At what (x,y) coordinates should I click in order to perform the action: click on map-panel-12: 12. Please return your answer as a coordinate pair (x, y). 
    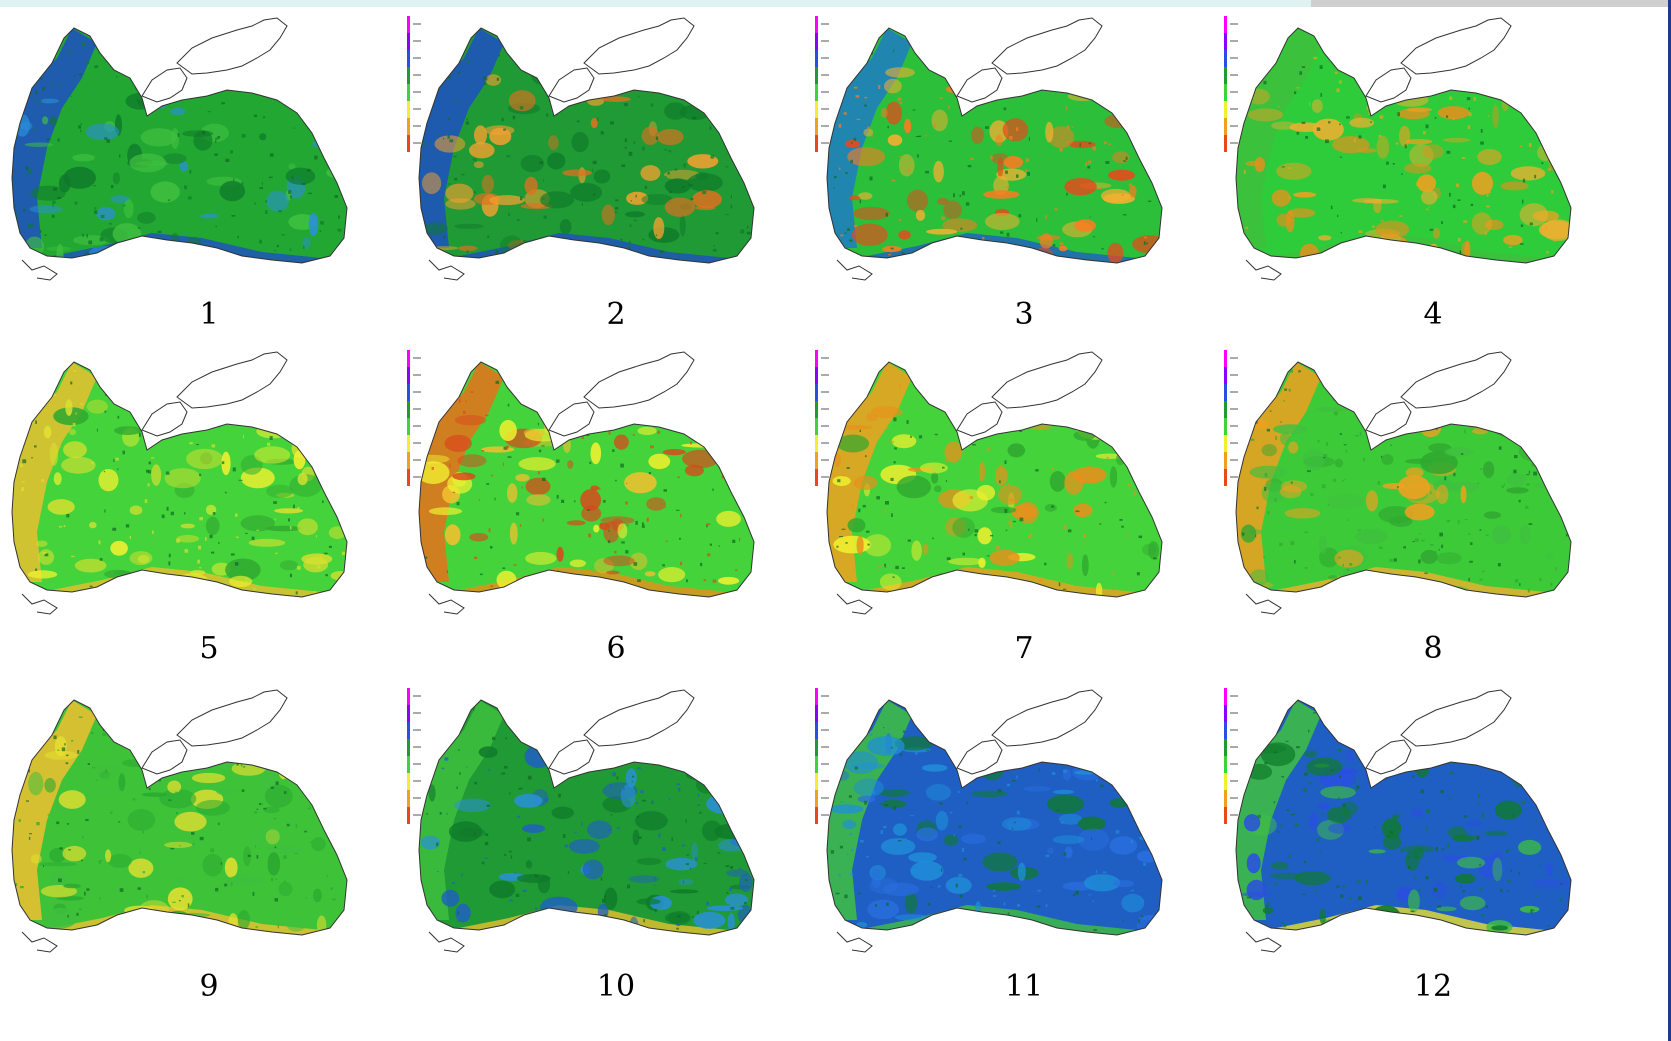
    Looking at the image, I should click on (1433, 853).